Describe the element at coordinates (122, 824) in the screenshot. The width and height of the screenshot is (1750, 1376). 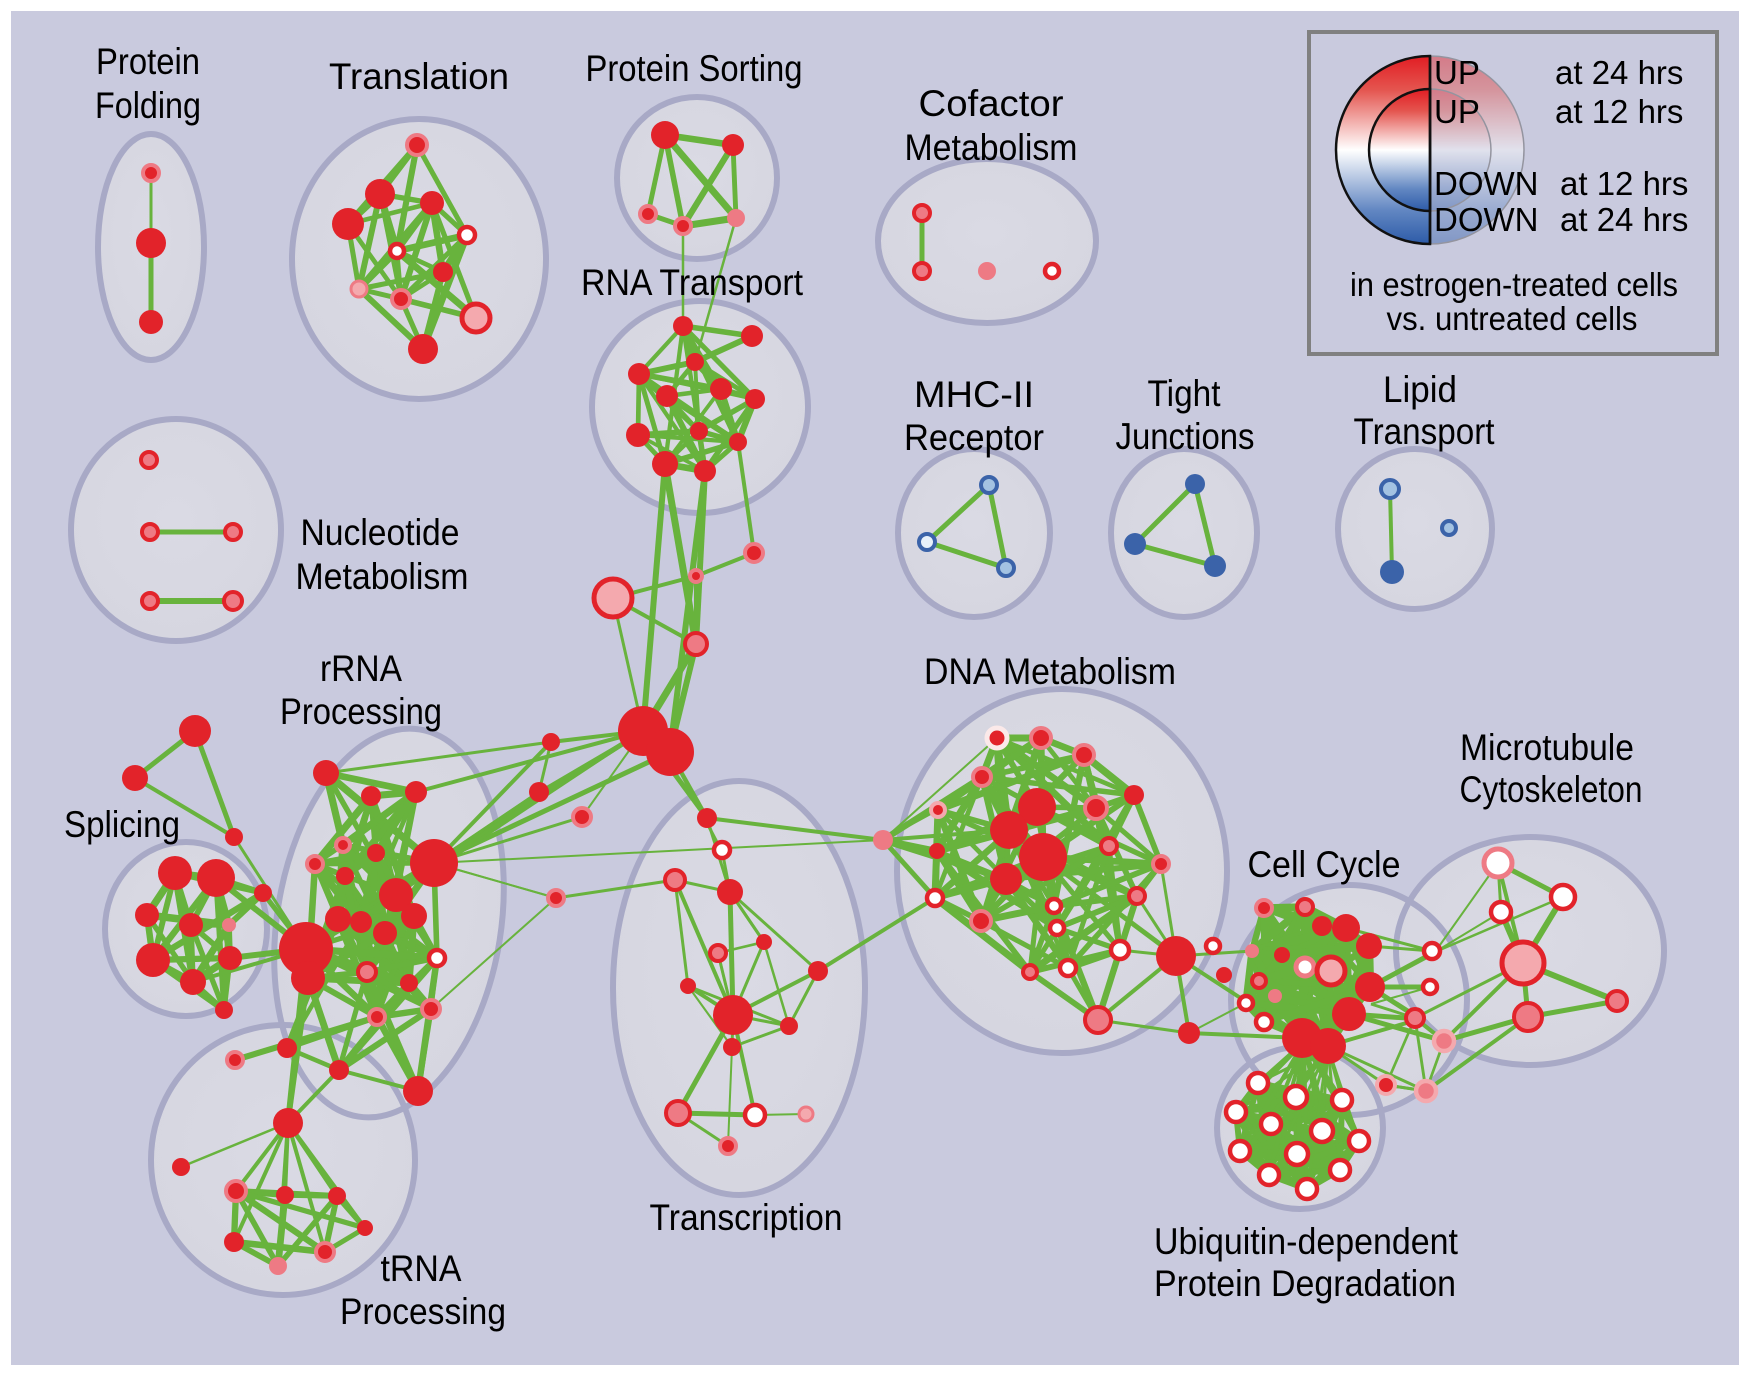
I see `svg-text: Splicing` at that location.